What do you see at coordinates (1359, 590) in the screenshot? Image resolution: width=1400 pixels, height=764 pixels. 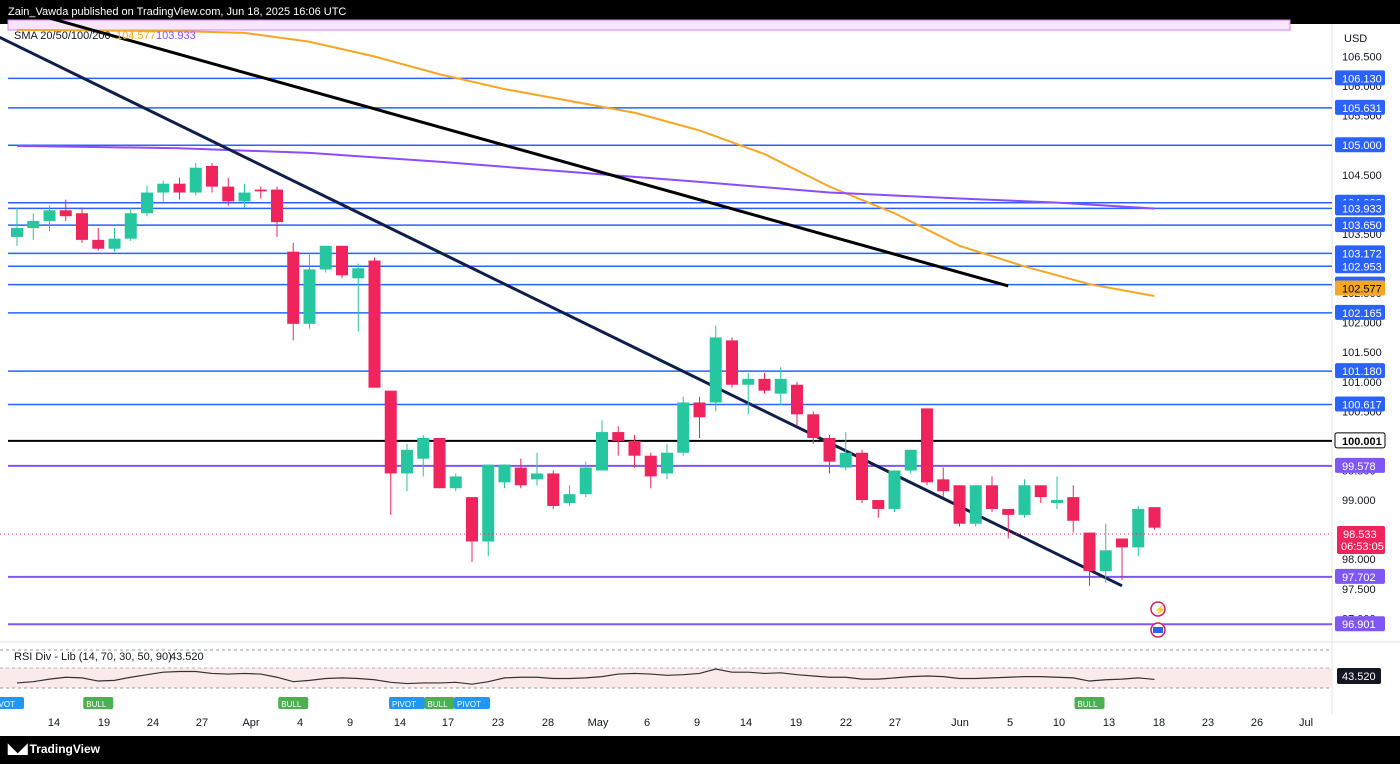 I see `price-tick-18: 97.500` at bounding box center [1359, 590].